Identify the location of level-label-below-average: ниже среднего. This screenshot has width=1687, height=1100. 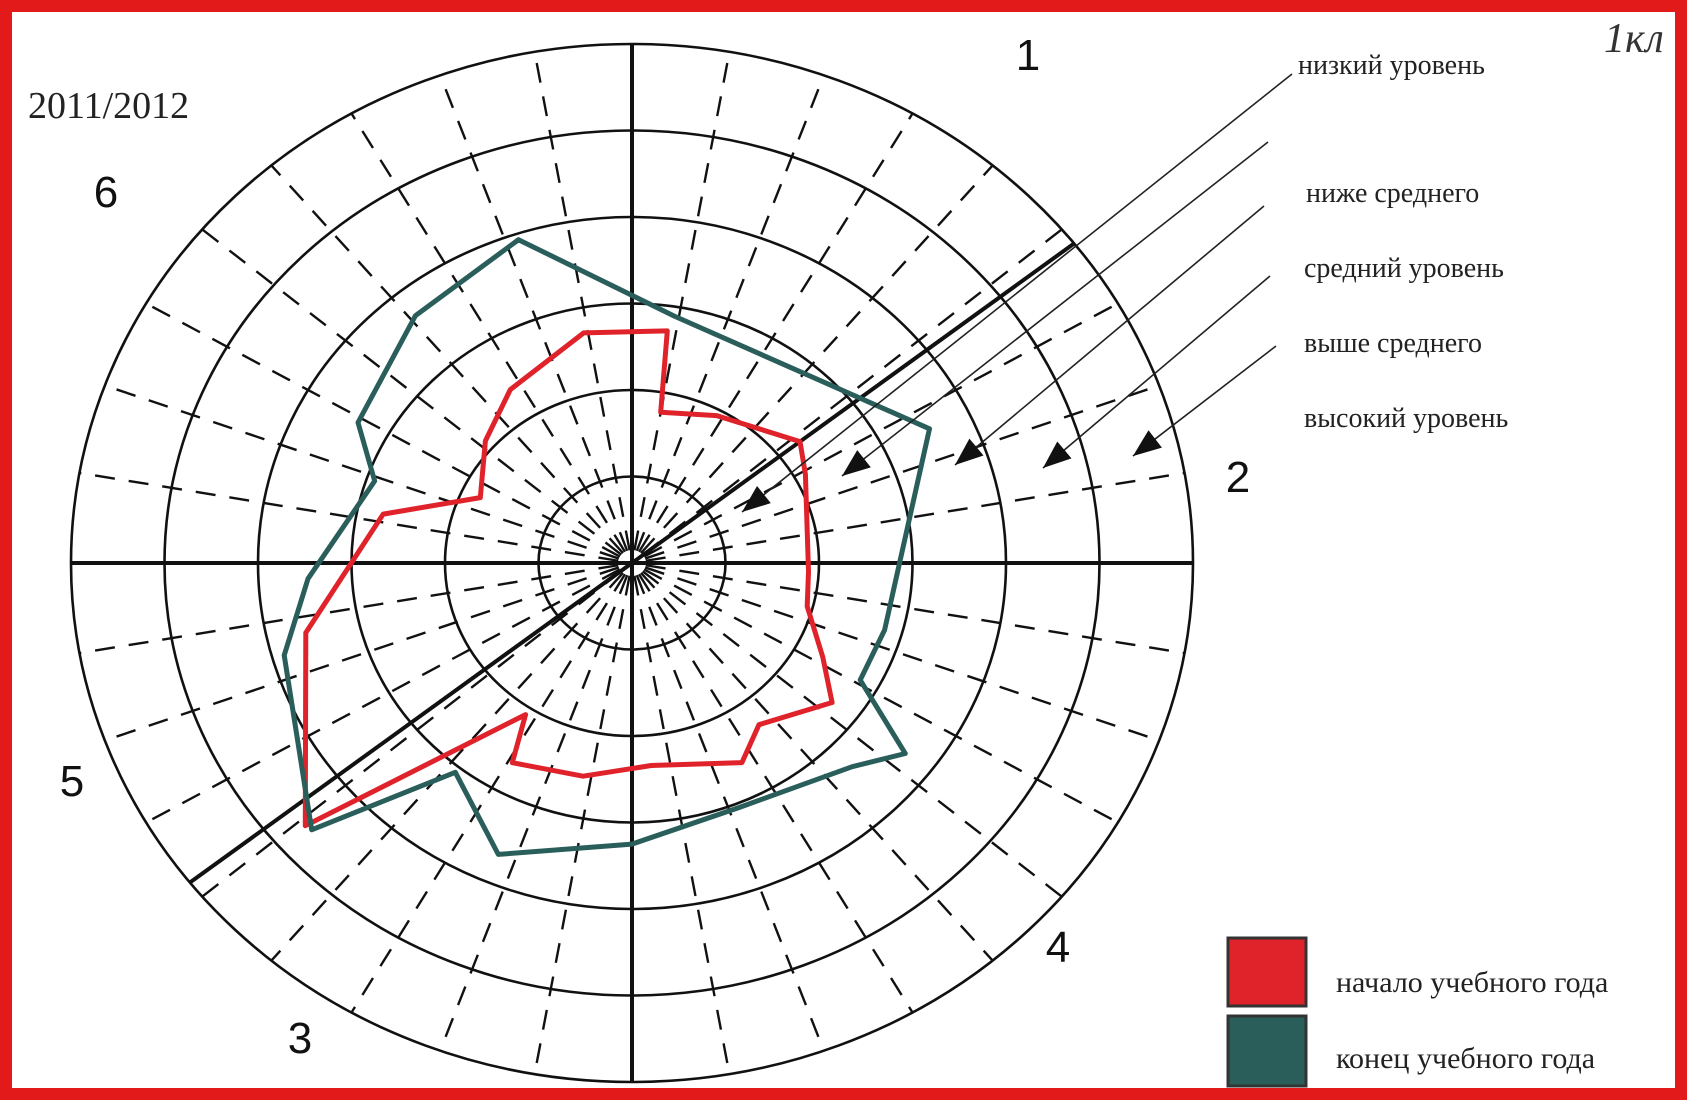
(1392, 193).